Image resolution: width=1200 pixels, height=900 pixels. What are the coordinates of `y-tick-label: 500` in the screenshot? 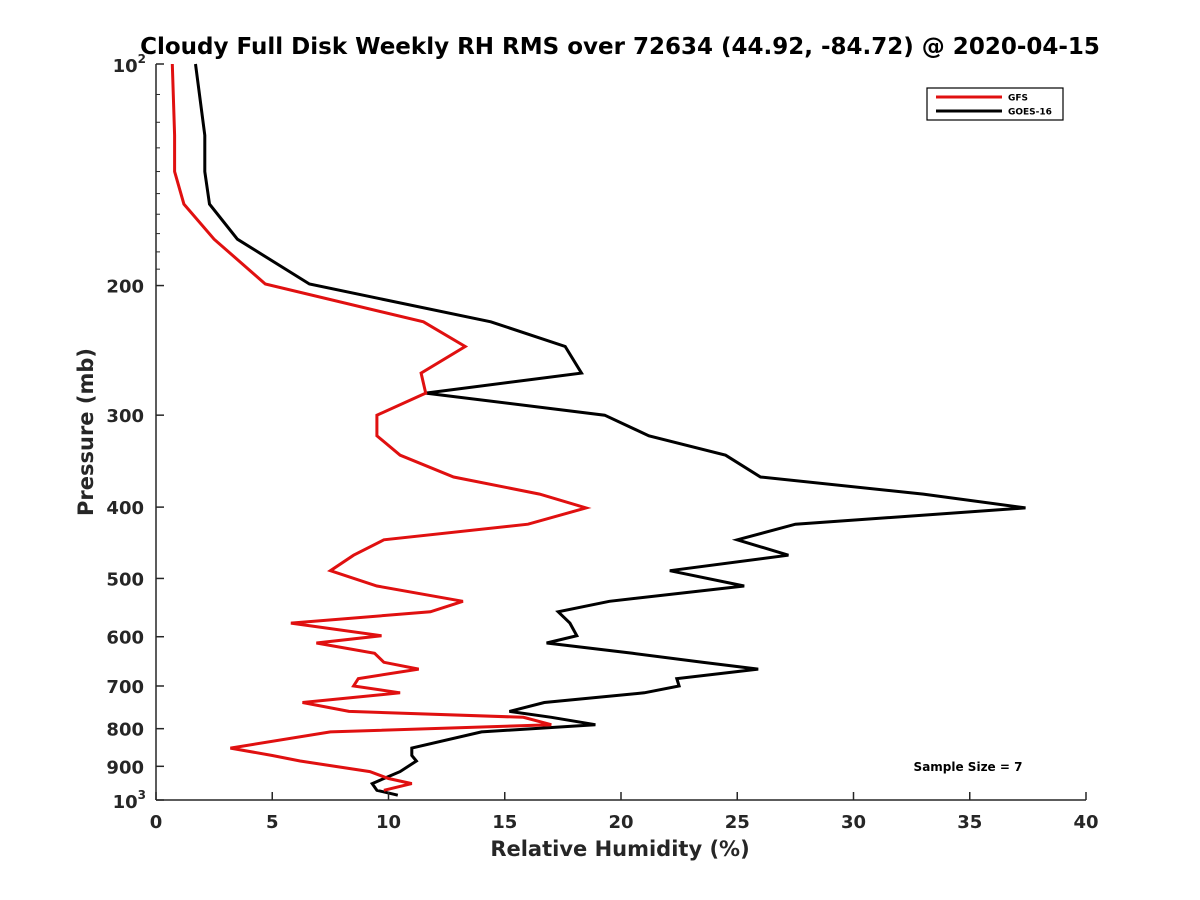 It's located at (125, 579).